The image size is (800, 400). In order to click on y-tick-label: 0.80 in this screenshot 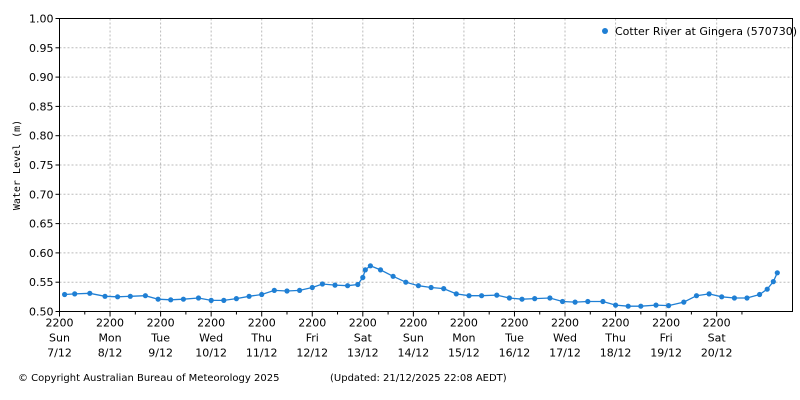, I will do `click(41, 136)`.